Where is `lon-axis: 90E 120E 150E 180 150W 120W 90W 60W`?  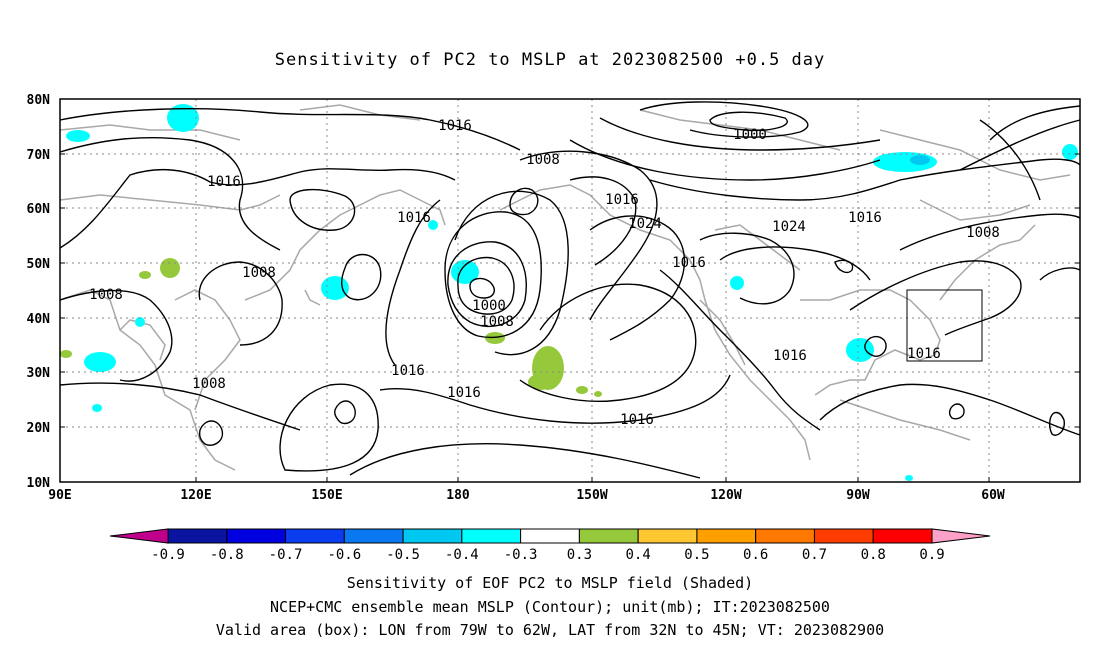
lon-axis: 90E 120E 150E 180 150W 120W 90W 60W is located at coordinates (526, 495).